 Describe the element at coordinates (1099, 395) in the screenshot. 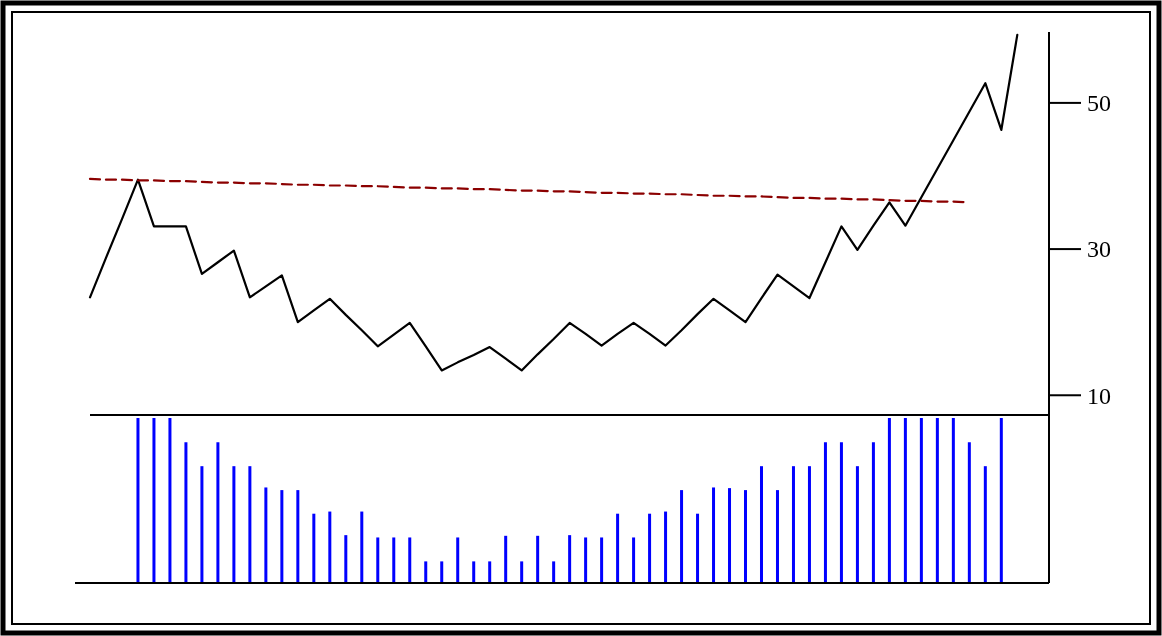

I see `y-tick-label: 10` at that location.